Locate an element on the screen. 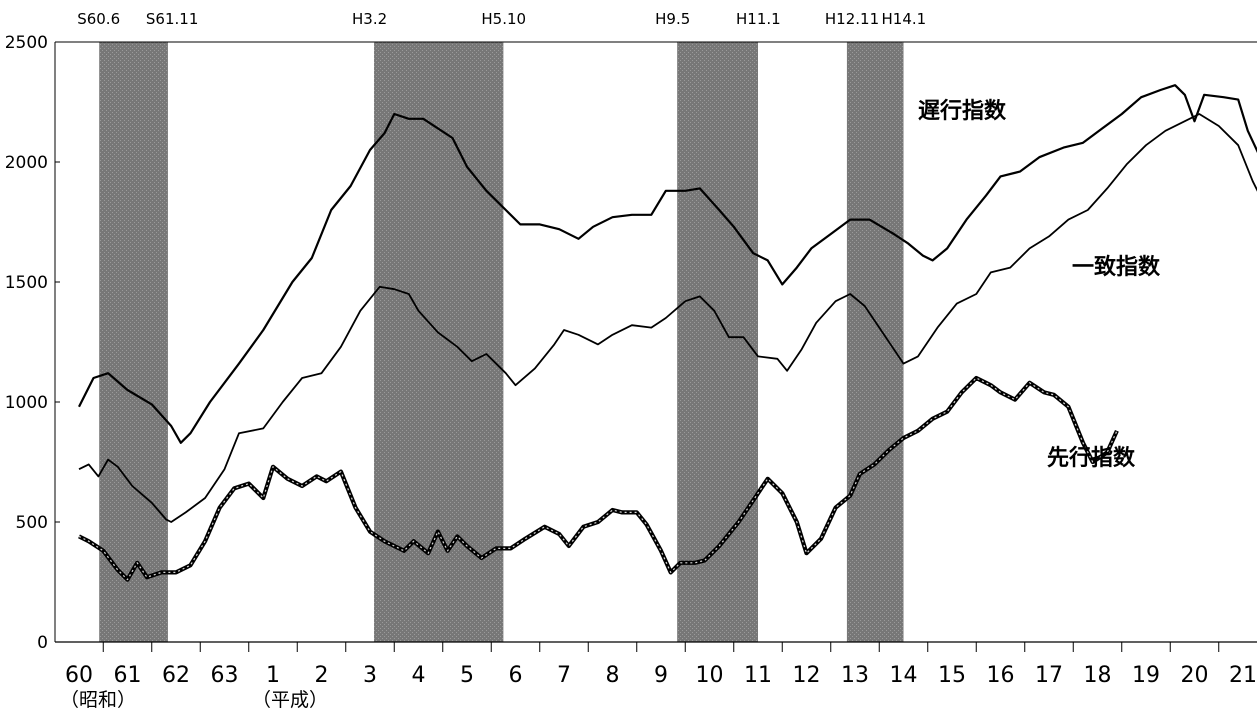  x-tick-label: 21 is located at coordinates (1243, 675).